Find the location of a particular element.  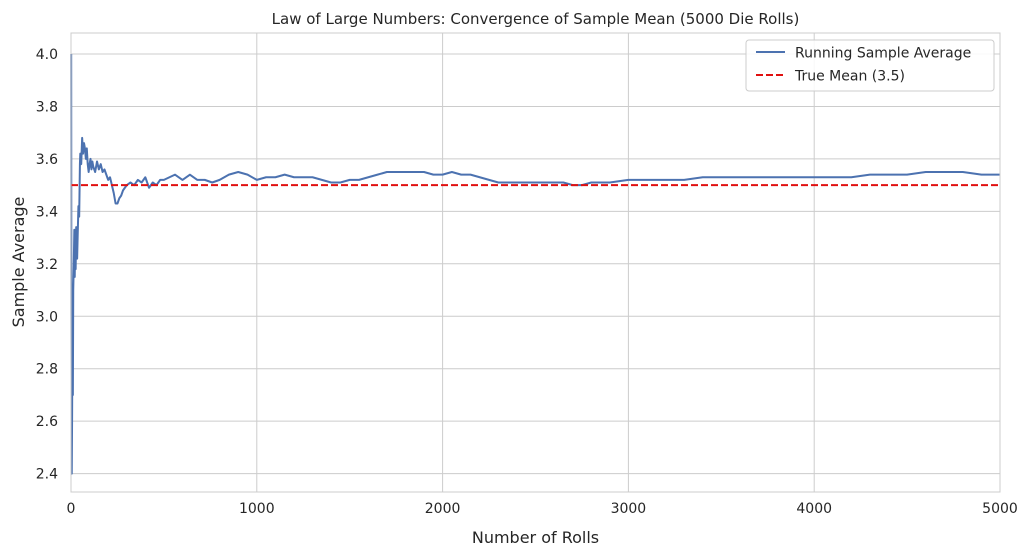

y-tick-label: 3.0 is located at coordinates (47, 317).